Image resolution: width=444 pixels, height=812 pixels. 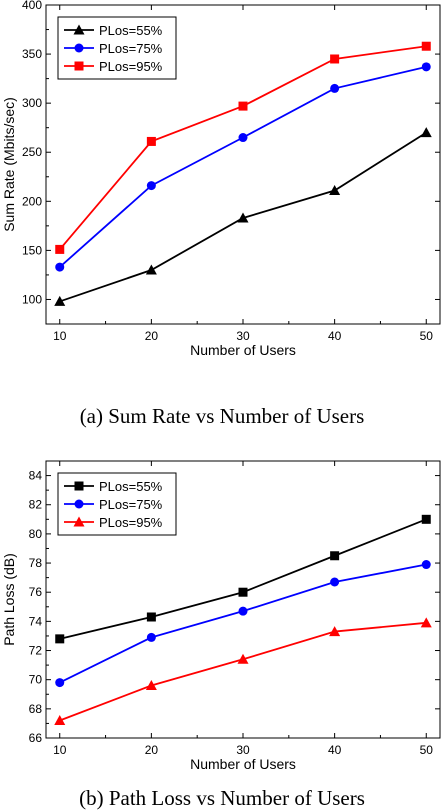 I want to click on chart-b-y-tick-label: 76, so click(x=36, y=592).